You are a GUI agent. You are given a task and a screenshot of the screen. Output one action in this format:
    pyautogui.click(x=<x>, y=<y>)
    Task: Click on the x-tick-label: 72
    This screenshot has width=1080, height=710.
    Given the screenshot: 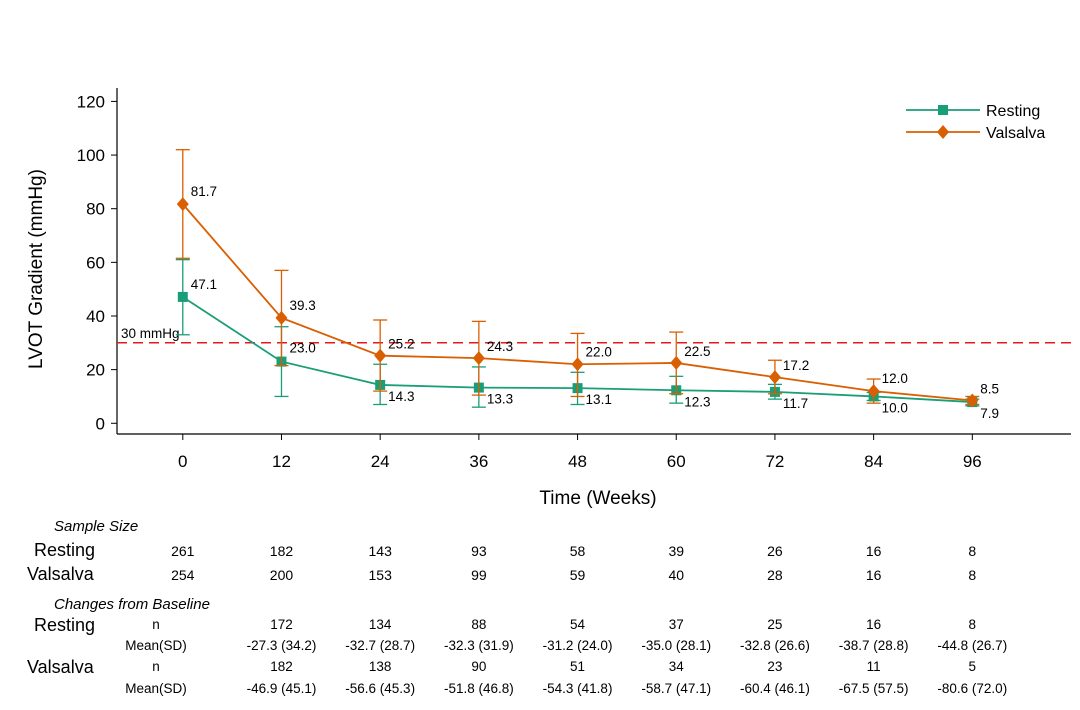 What is the action you would take?
    pyautogui.click(x=774, y=461)
    